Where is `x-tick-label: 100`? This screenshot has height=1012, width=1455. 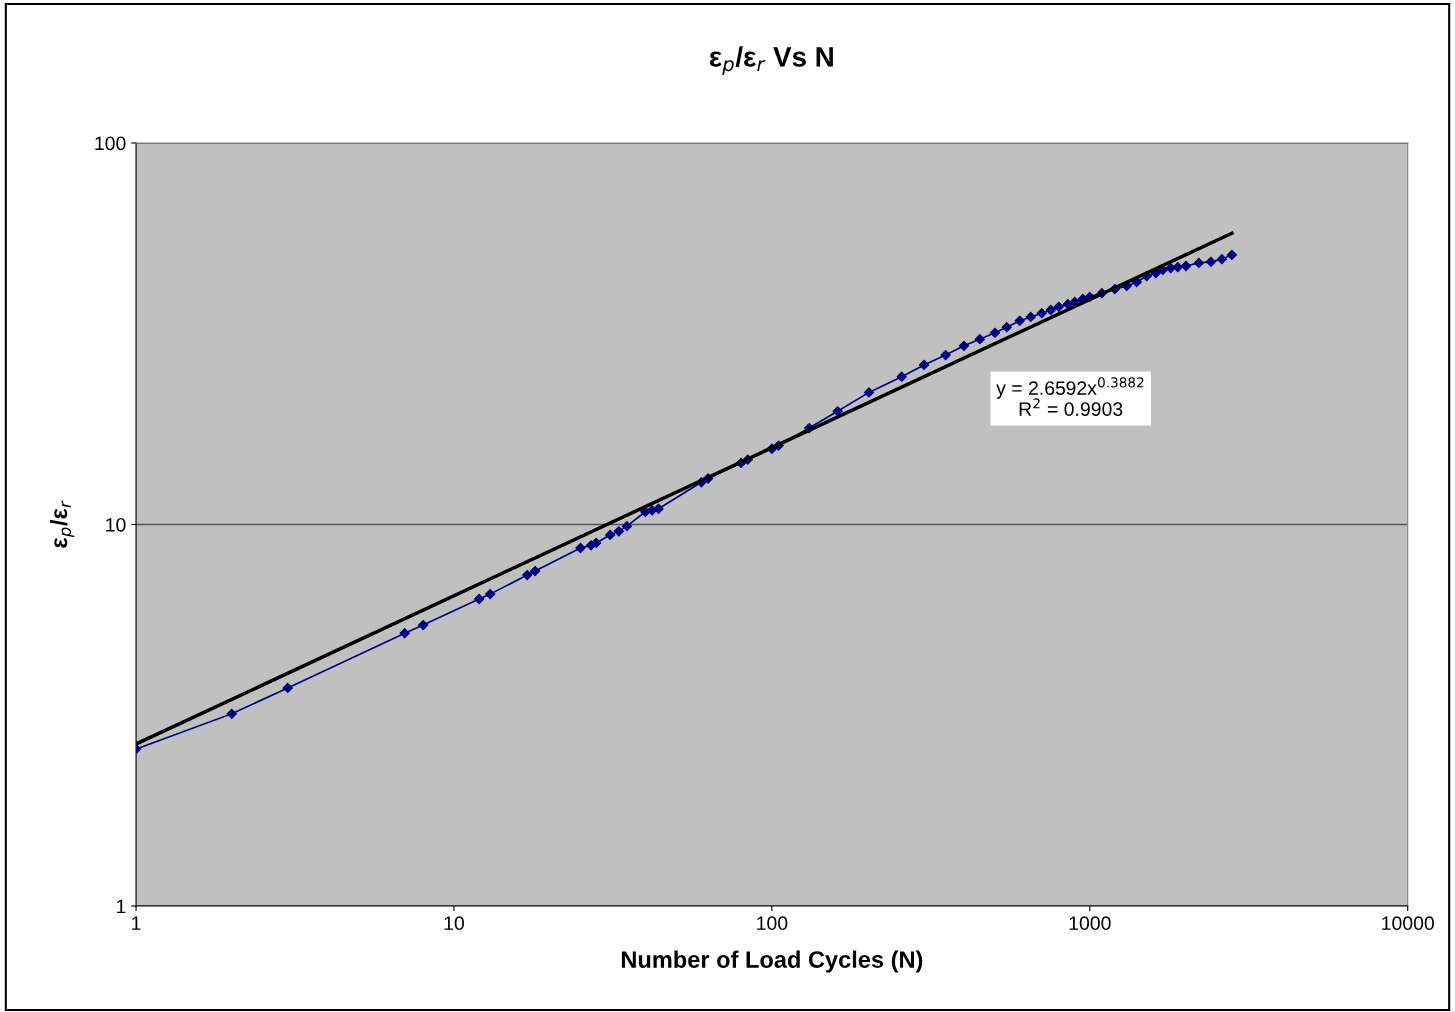 x-tick-label: 100 is located at coordinates (772, 923).